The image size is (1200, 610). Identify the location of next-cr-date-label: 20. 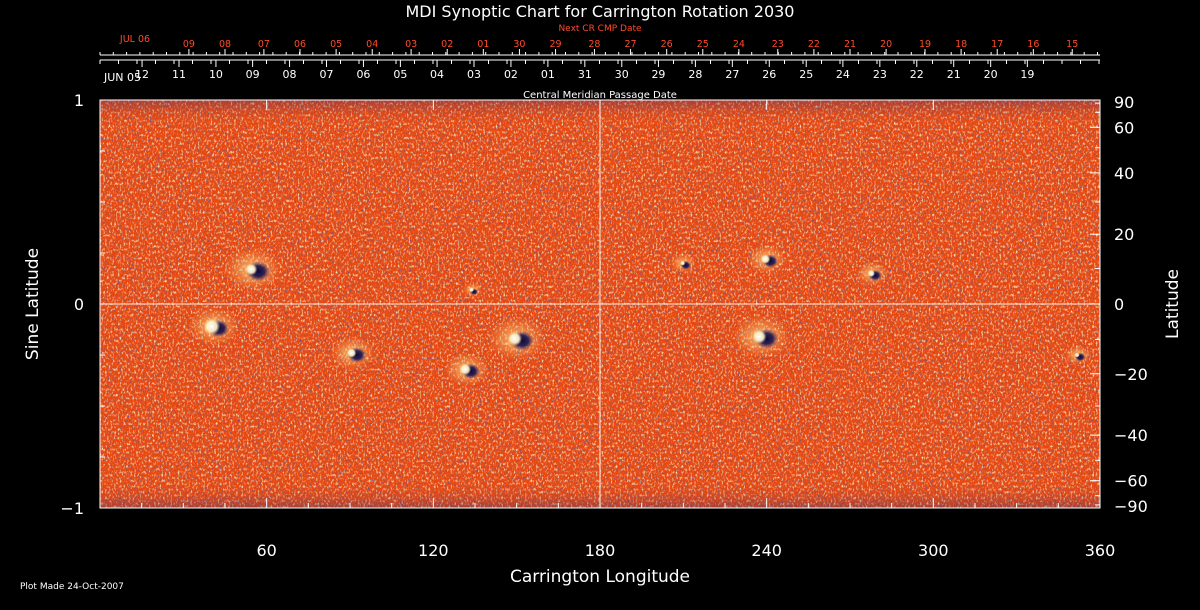
(886, 44).